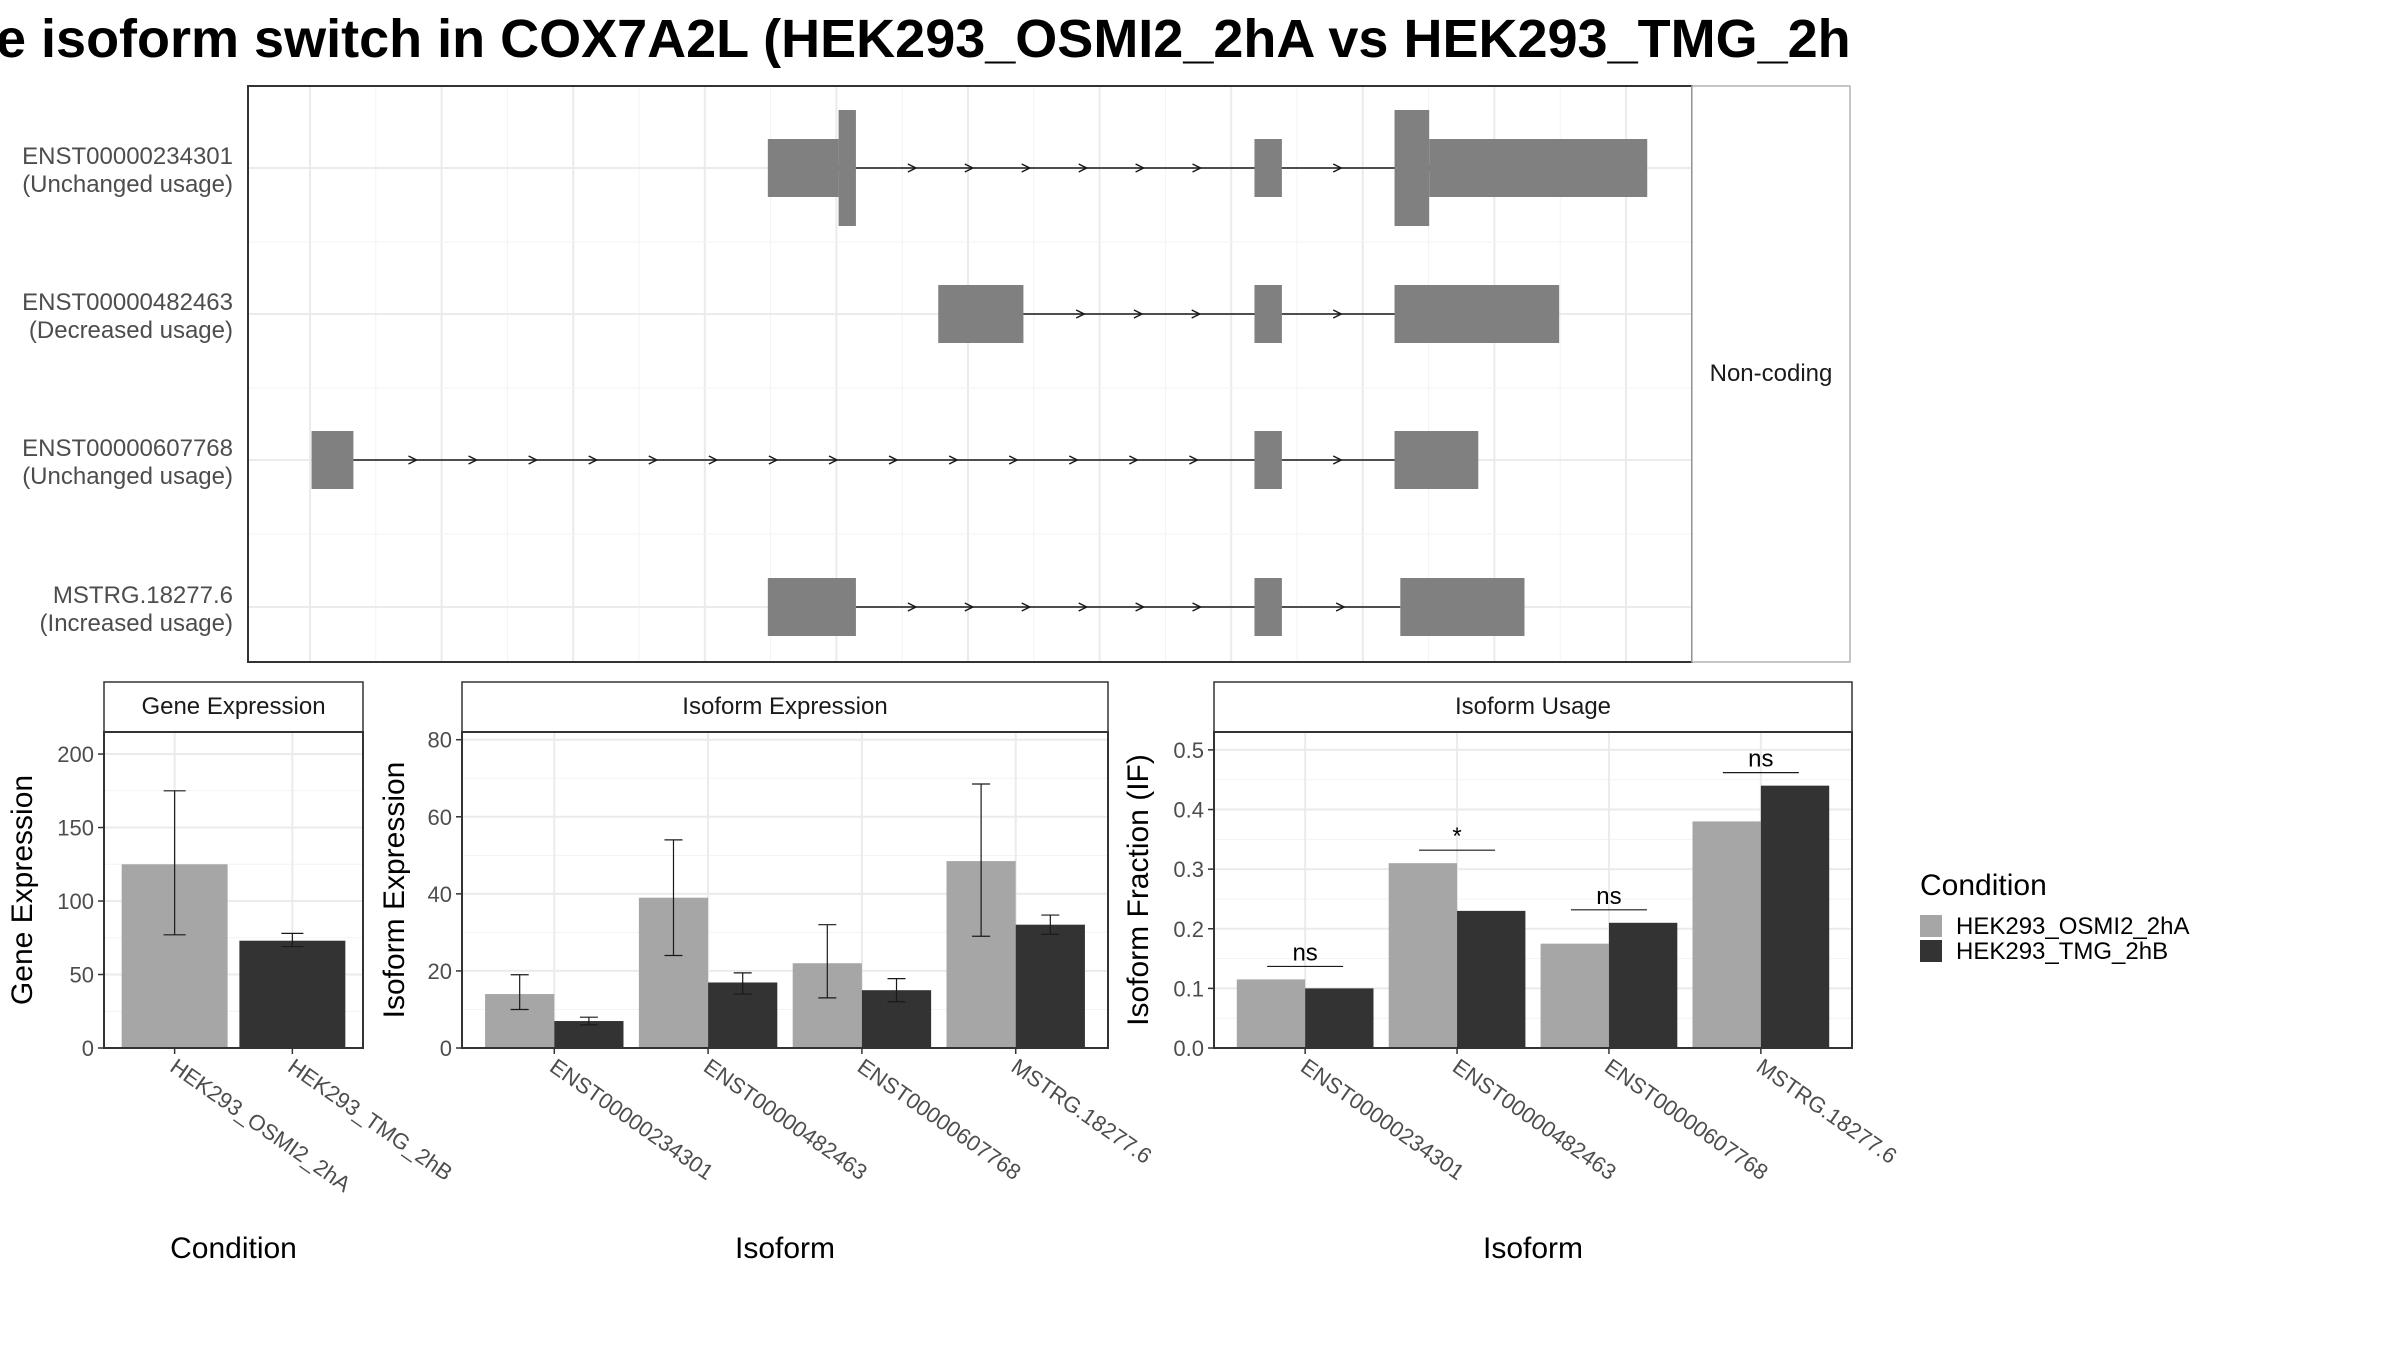 The image size is (2400, 1350). I want to click on y-tick-label: 60, so click(440, 817).